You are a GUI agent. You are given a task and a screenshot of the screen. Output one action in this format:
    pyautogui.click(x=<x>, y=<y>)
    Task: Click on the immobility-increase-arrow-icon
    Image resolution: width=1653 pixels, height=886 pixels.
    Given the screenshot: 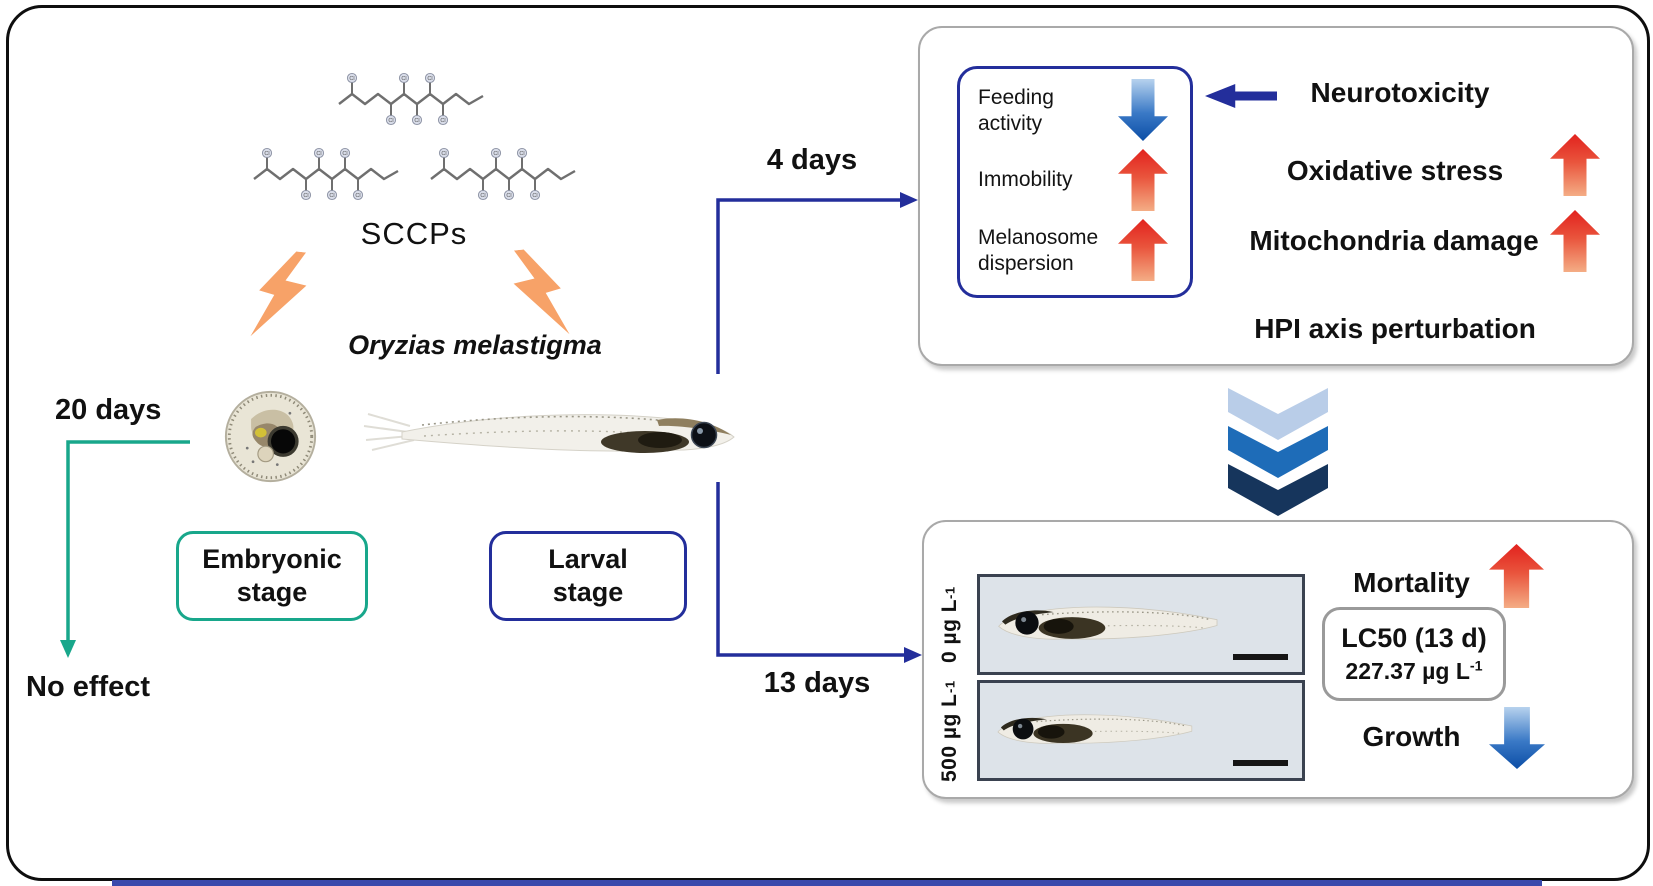 What is the action you would take?
    pyautogui.click(x=1143, y=180)
    